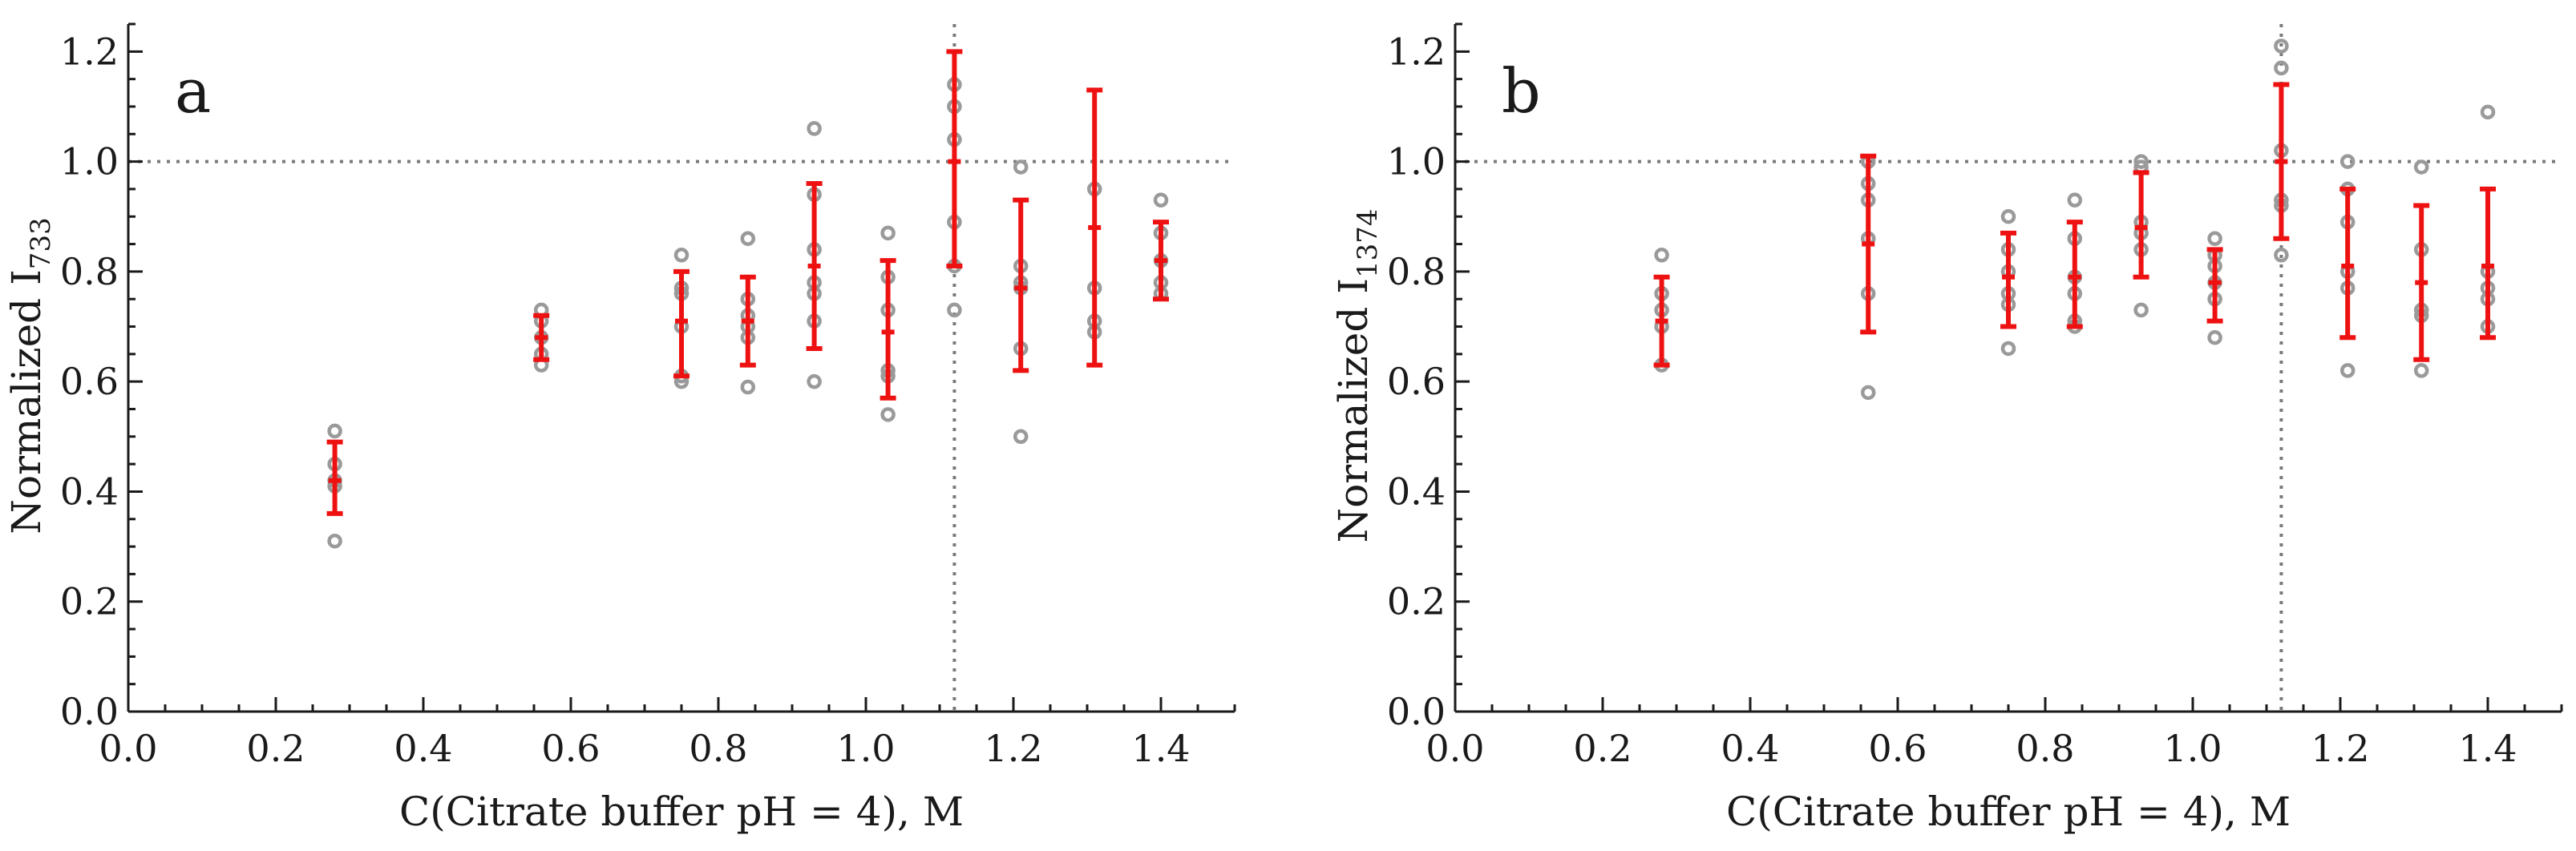 Image resolution: width=2576 pixels, height=851 pixels. What do you see at coordinates (718, 748) in the screenshot?
I see `panel-a-x-tick-label: 0.8` at bounding box center [718, 748].